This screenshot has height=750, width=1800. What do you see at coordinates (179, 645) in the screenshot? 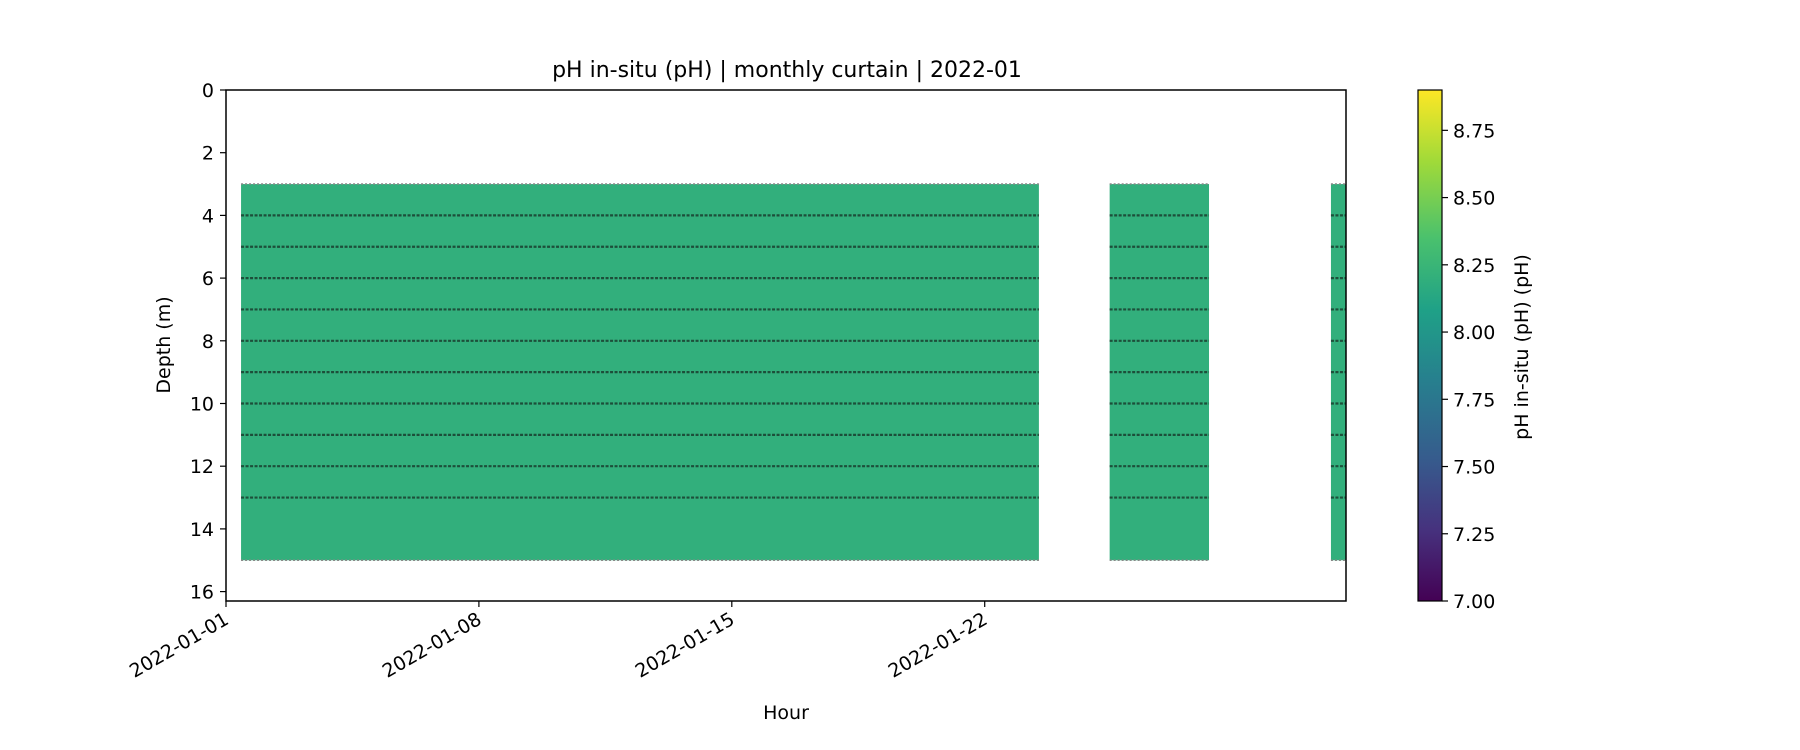
I see `x-tick-label: 2022-01-01` at bounding box center [179, 645].